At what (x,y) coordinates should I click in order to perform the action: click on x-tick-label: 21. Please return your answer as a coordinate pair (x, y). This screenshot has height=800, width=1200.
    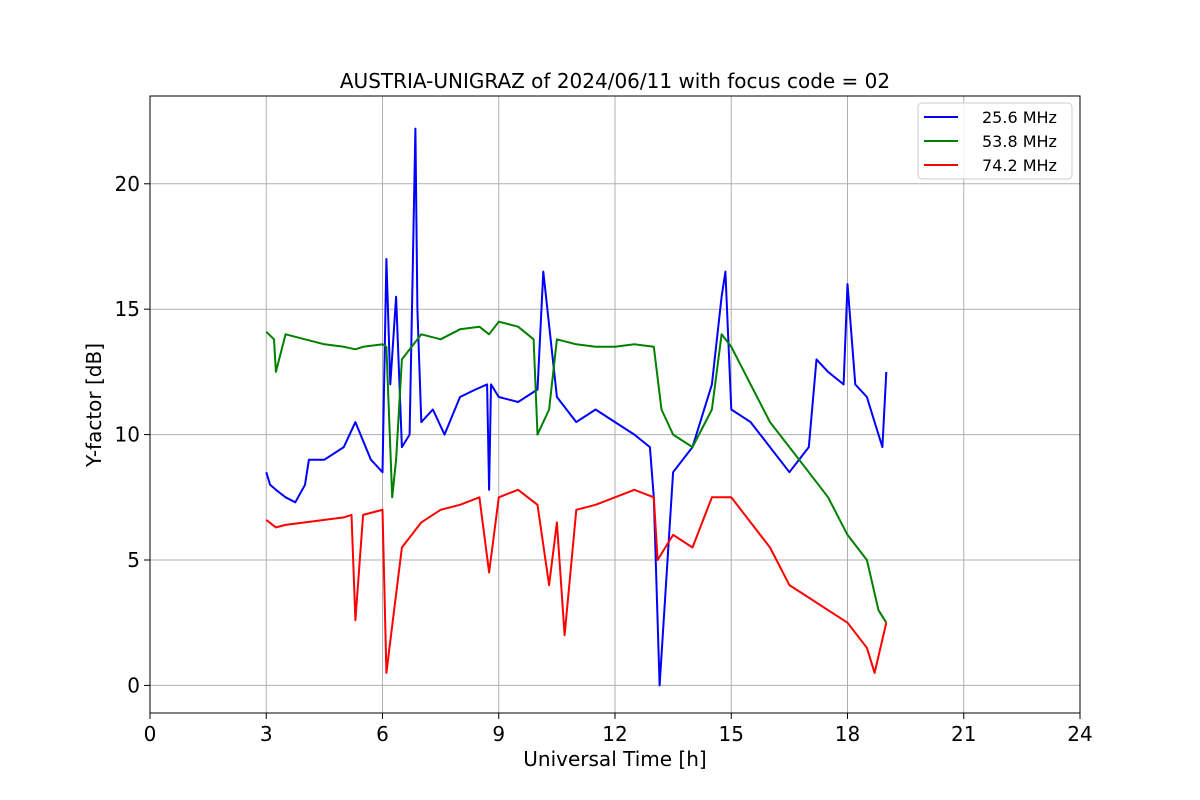
    Looking at the image, I should click on (963, 734).